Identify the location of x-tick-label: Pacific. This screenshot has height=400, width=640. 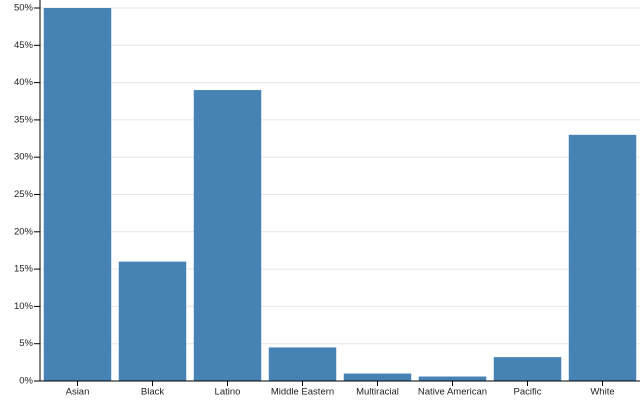
(528, 392).